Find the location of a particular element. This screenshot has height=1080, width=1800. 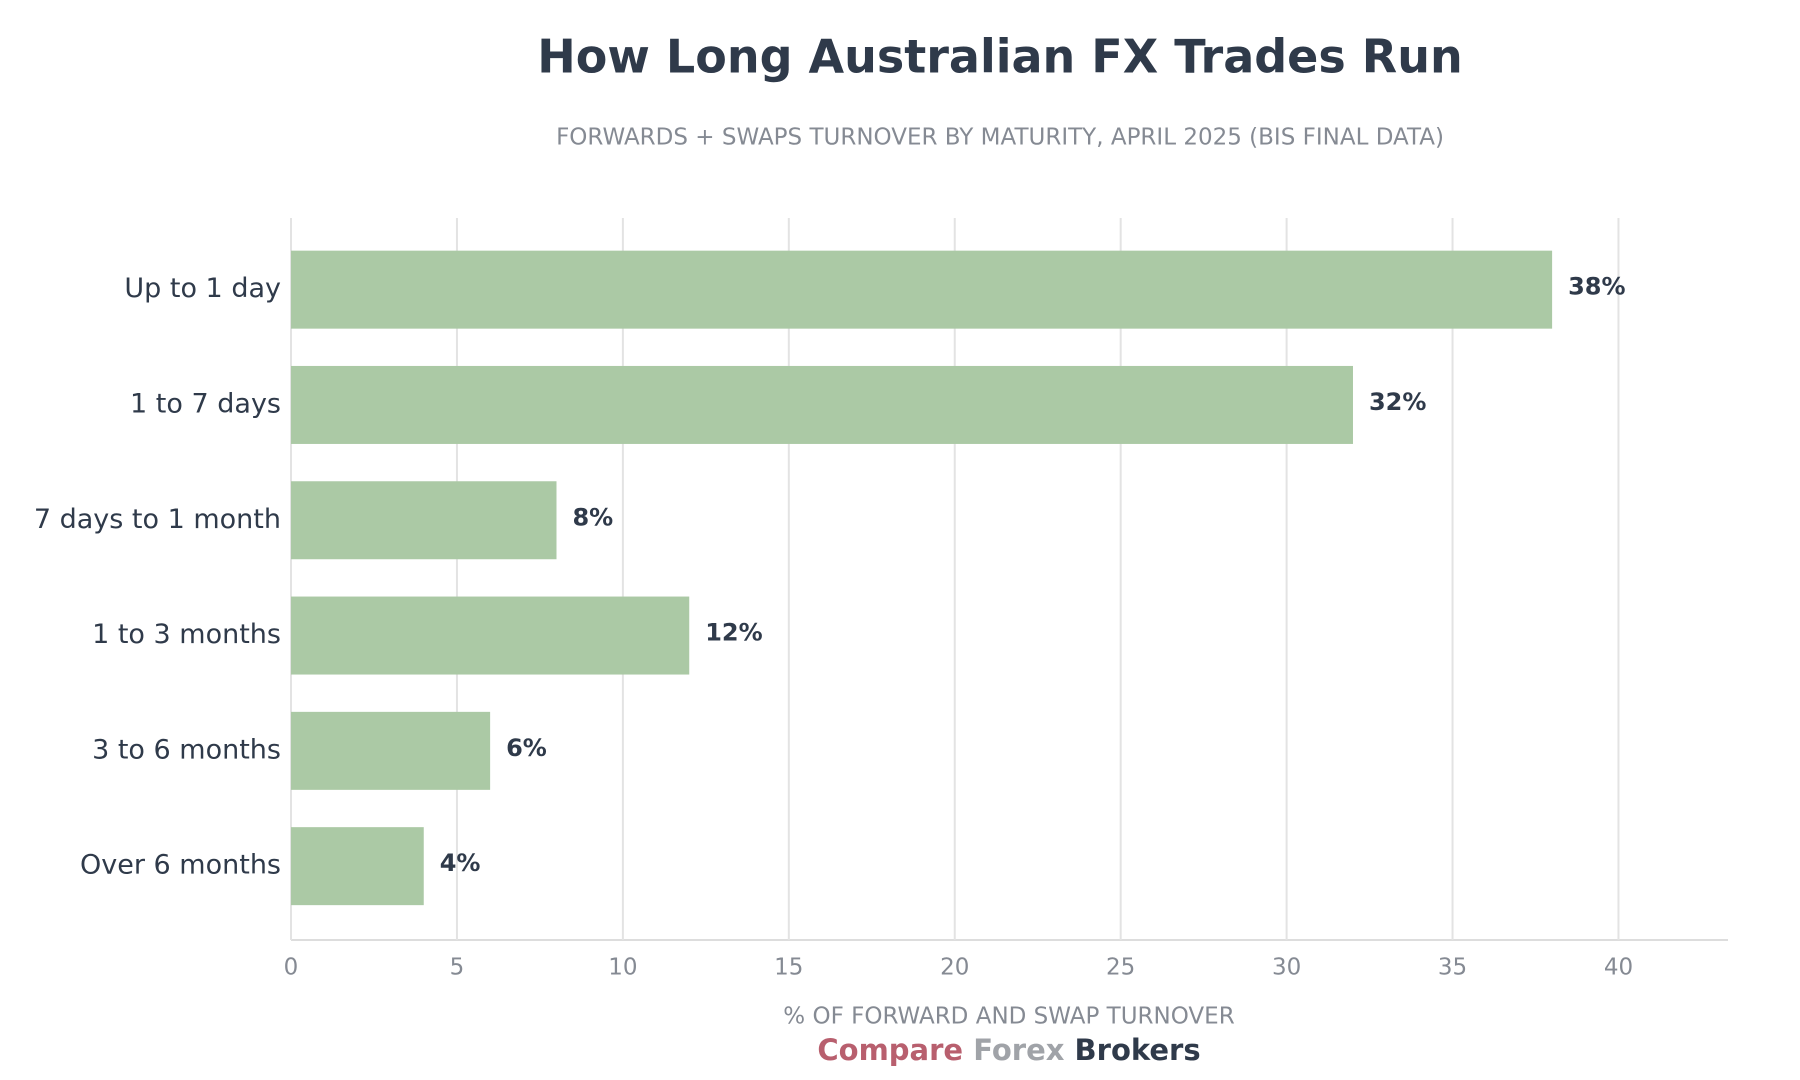

y-tick-label: 7 days to 1 month is located at coordinates (157, 519).